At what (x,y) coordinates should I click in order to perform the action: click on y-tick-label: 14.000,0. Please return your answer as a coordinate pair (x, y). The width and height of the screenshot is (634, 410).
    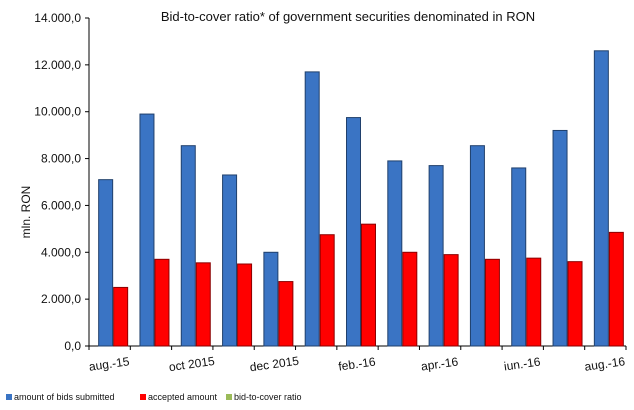
    Looking at the image, I should click on (57, 18).